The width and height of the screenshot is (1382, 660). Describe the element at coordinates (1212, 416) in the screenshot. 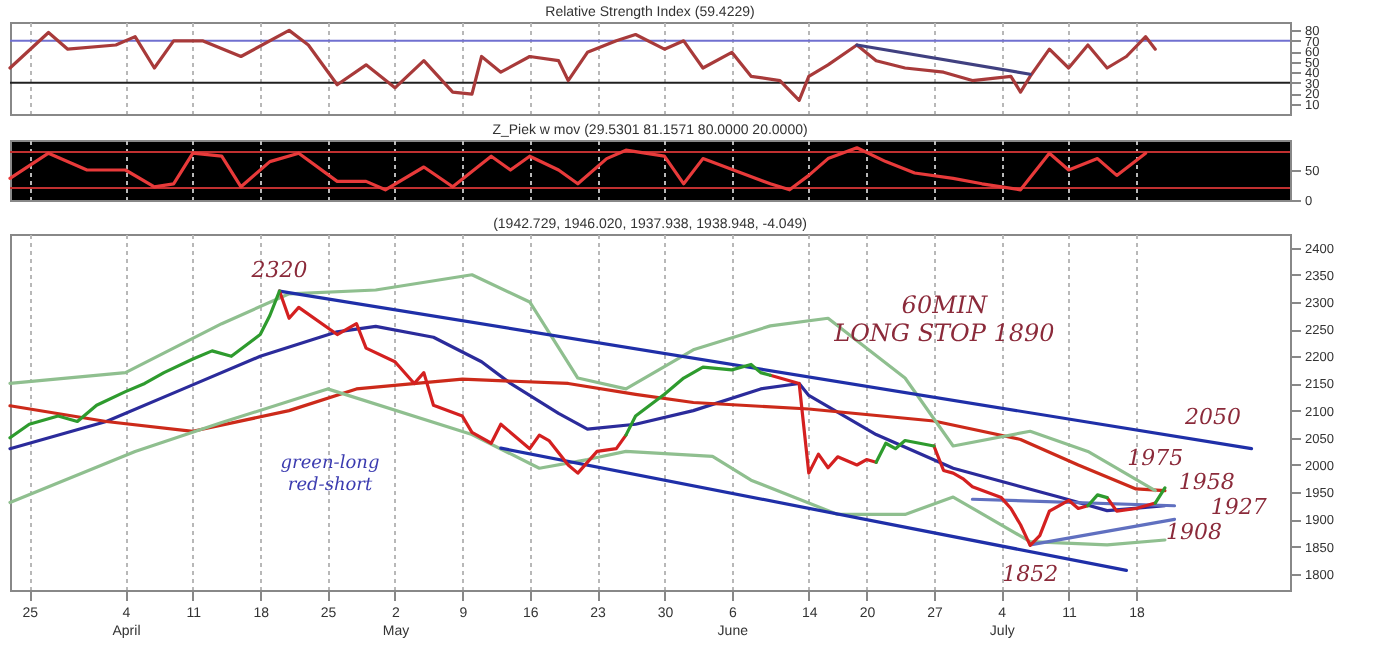

I see `annotation: 2050` at that location.